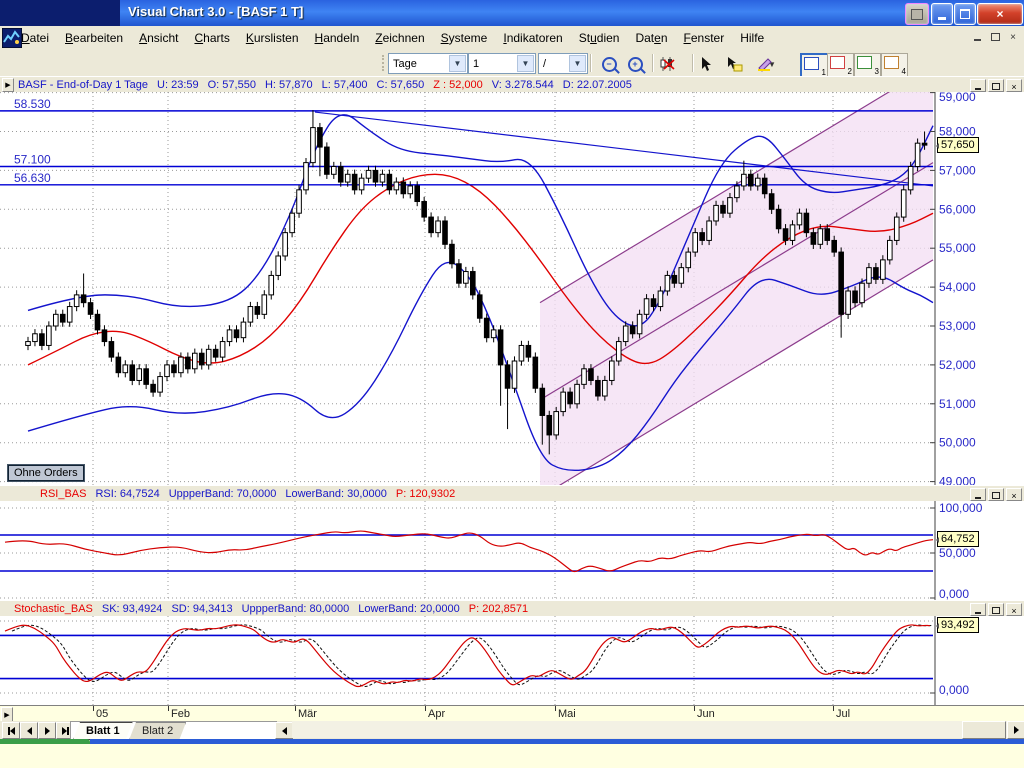  Describe the element at coordinates (512, 713) in the screenshot. I see `time-axis: ▶ 05 Feb Mär Apr Mai Jun Jul` at that location.